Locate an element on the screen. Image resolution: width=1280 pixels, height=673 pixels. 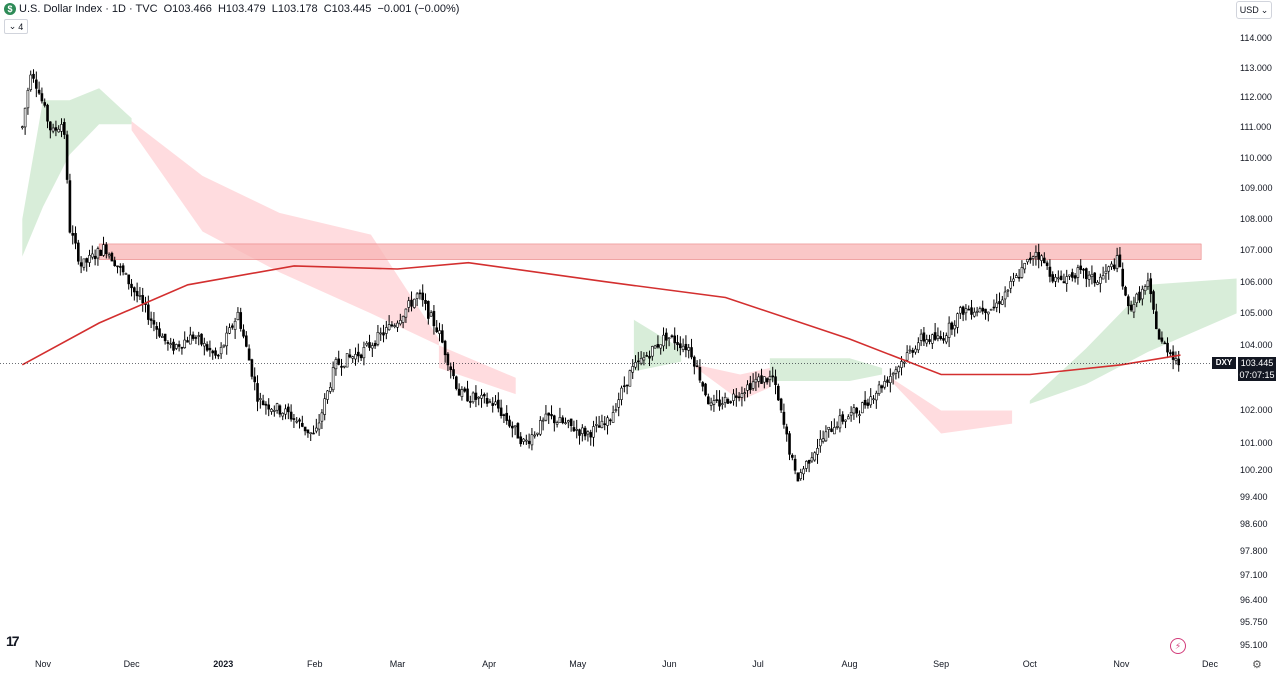
settings-icon: ⚙ is located at coordinates (1257, 665).